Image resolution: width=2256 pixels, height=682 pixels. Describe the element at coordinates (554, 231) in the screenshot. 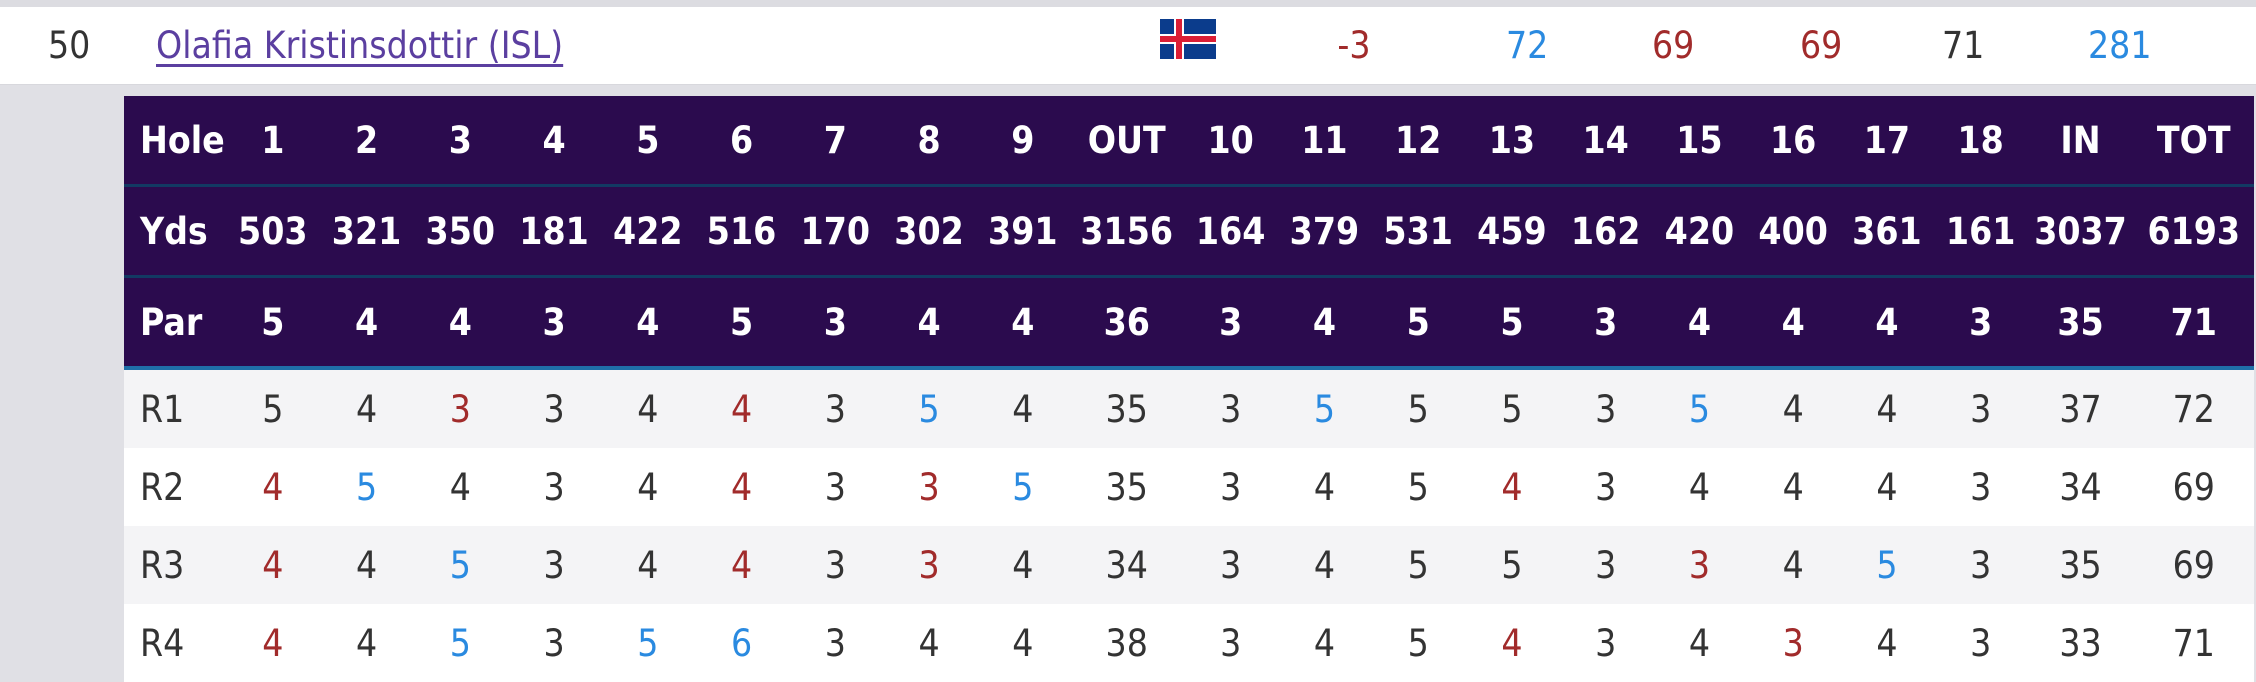

I see `yardage-row-cell: 181` at that location.